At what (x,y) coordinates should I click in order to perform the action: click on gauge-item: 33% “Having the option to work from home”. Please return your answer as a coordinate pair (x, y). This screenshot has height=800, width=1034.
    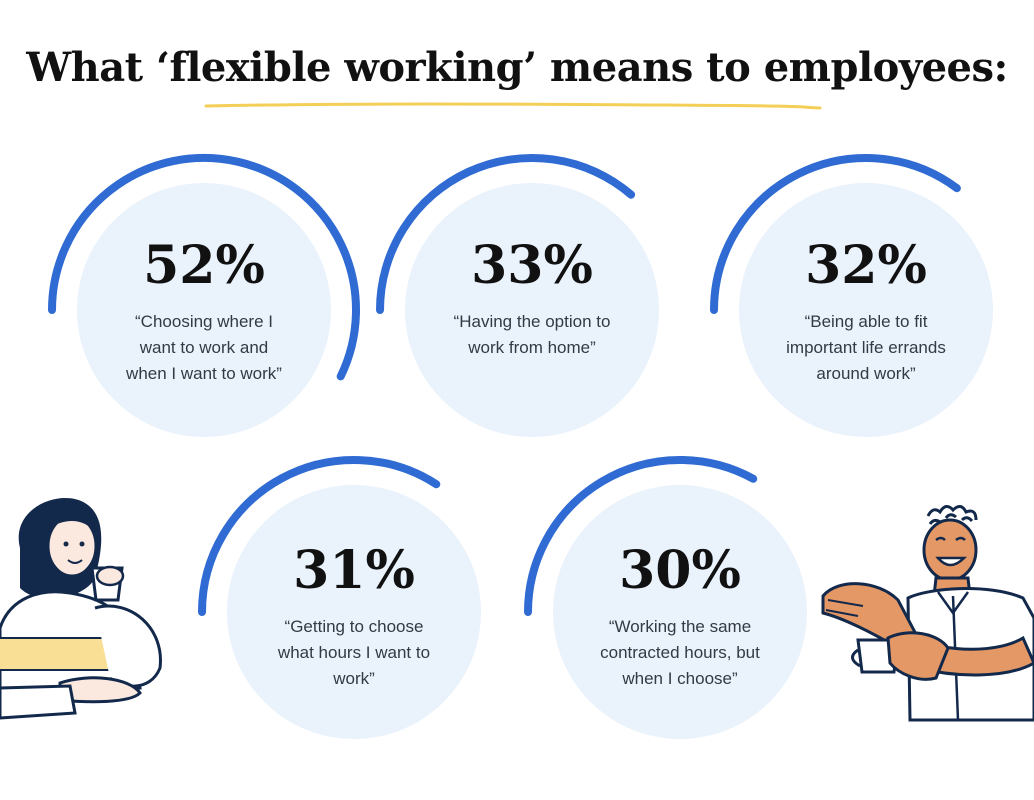
    Looking at the image, I should click on (517, 295).